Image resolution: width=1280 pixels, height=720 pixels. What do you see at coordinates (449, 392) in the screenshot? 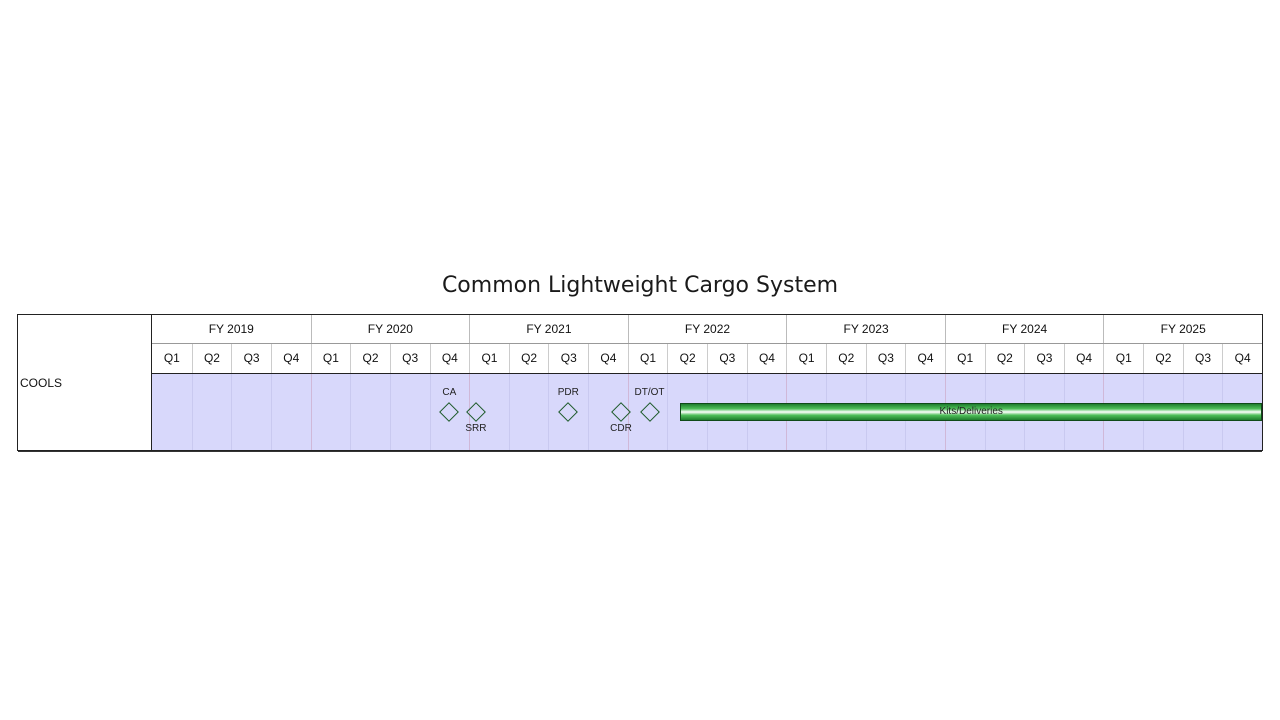
I see `milestone-label: CA` at bounding box center [449, 392].